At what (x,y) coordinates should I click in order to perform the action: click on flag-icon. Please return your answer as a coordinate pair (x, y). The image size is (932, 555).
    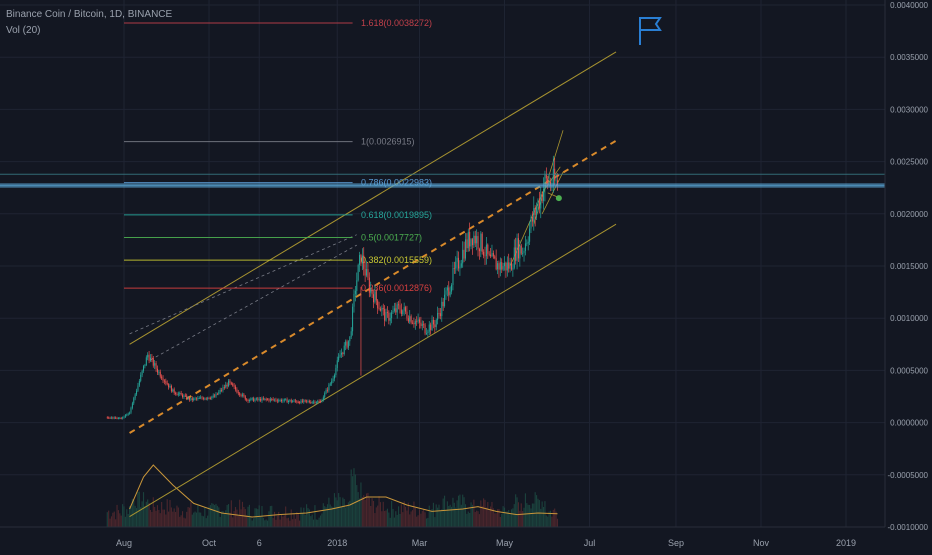
    Looking at the image, I should click on (650, 31).